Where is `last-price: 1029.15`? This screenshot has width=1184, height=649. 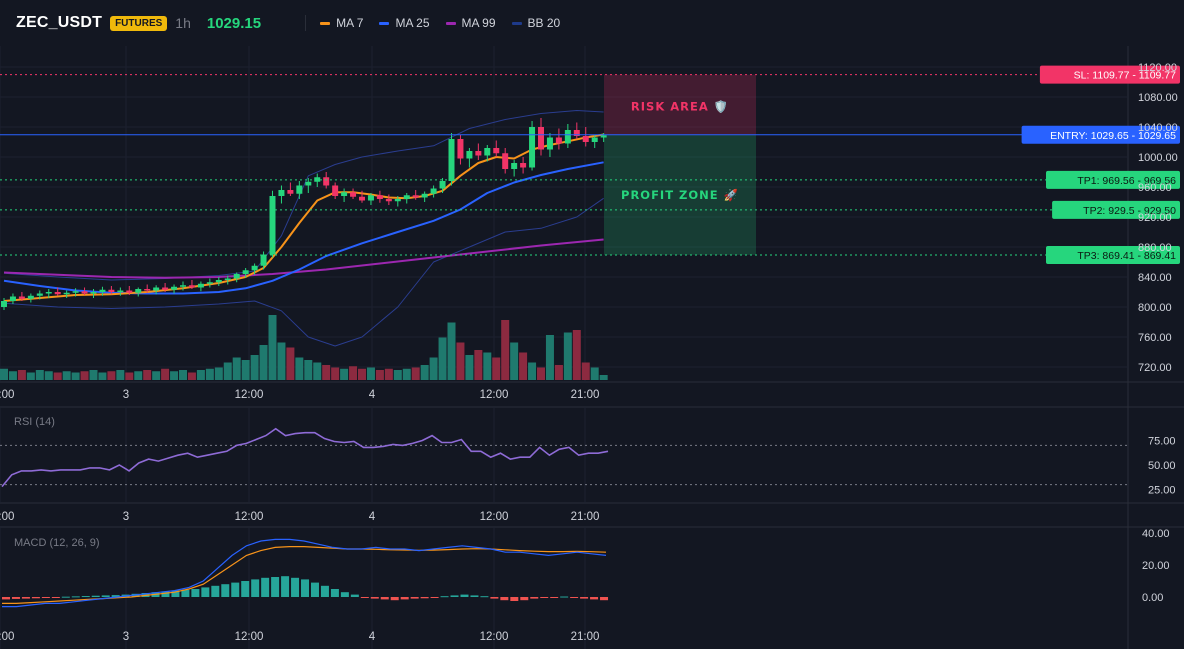
last-price: 1029.15 is located at coordinates (234, 23).